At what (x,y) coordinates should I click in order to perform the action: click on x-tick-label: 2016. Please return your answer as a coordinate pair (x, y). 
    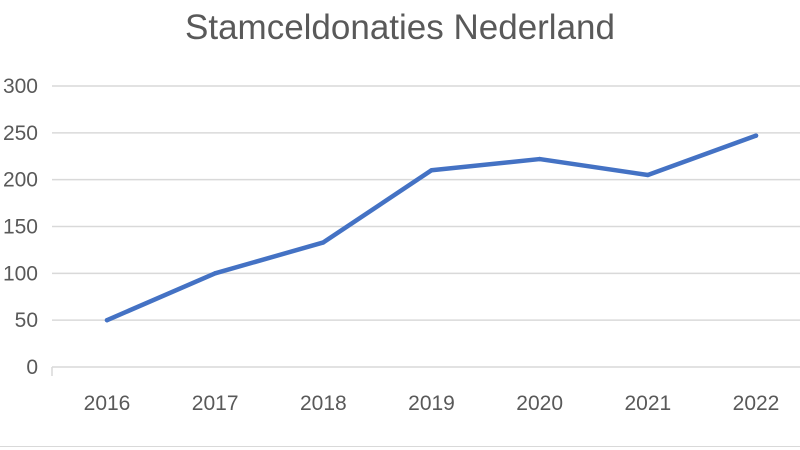
    Looking at the image, I should click on (107, 403).